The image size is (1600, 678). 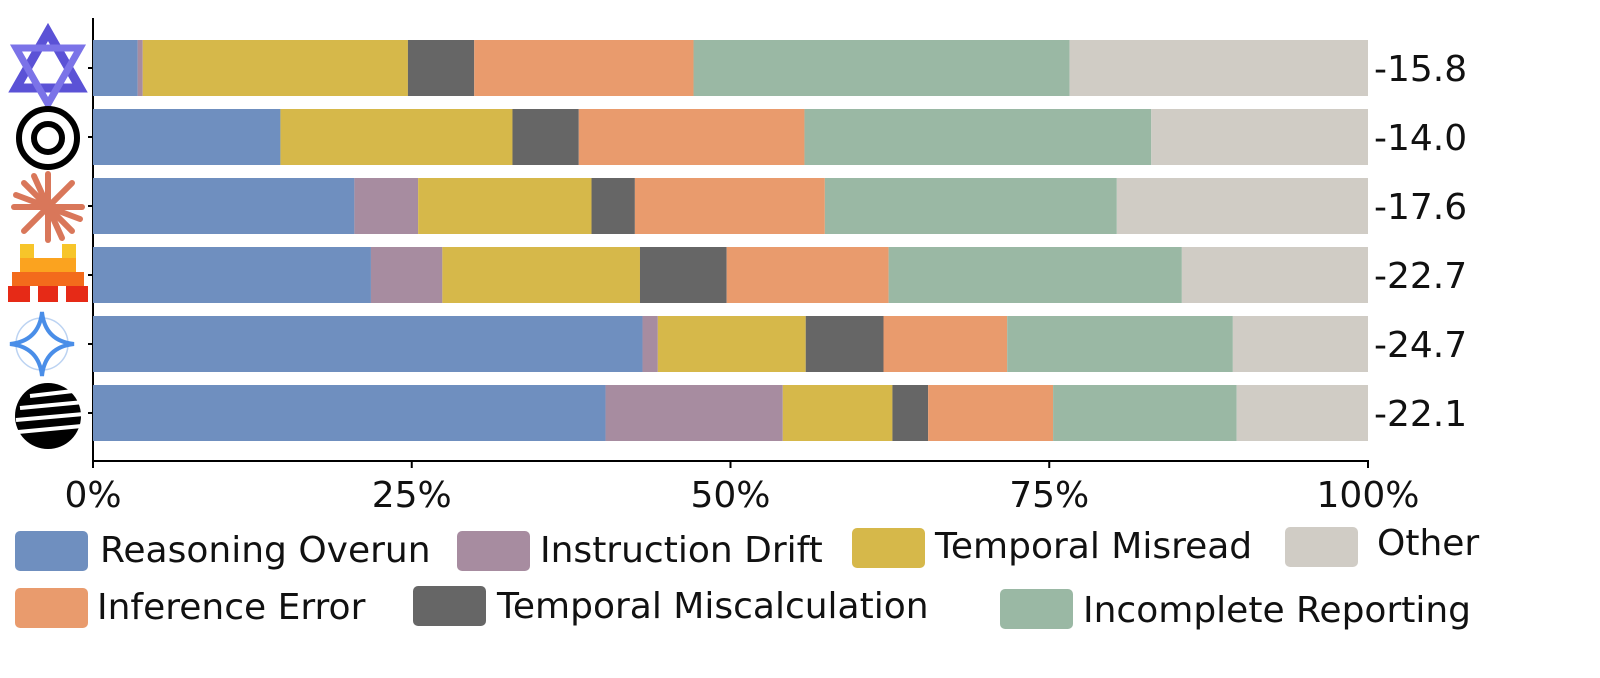 What do you see at coordinates (1420, 69) in the screenshot?
I see `row-annotation: -15.8` at bounding box center [1420, 69].